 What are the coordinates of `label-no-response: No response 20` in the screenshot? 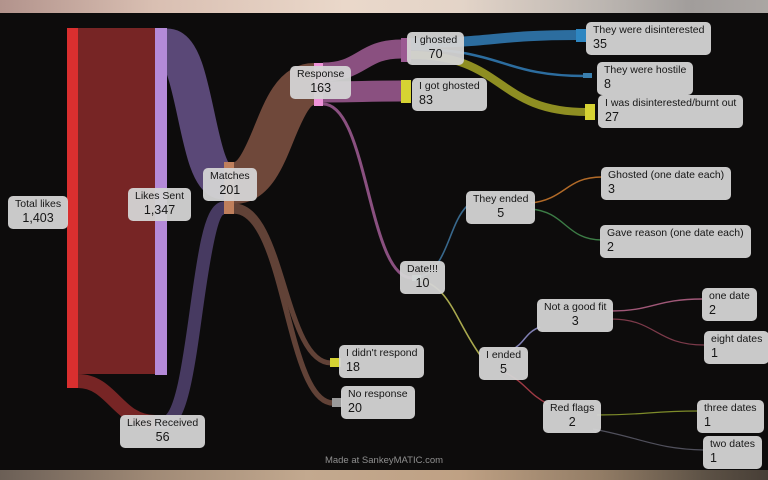 It's located at (378, 403).